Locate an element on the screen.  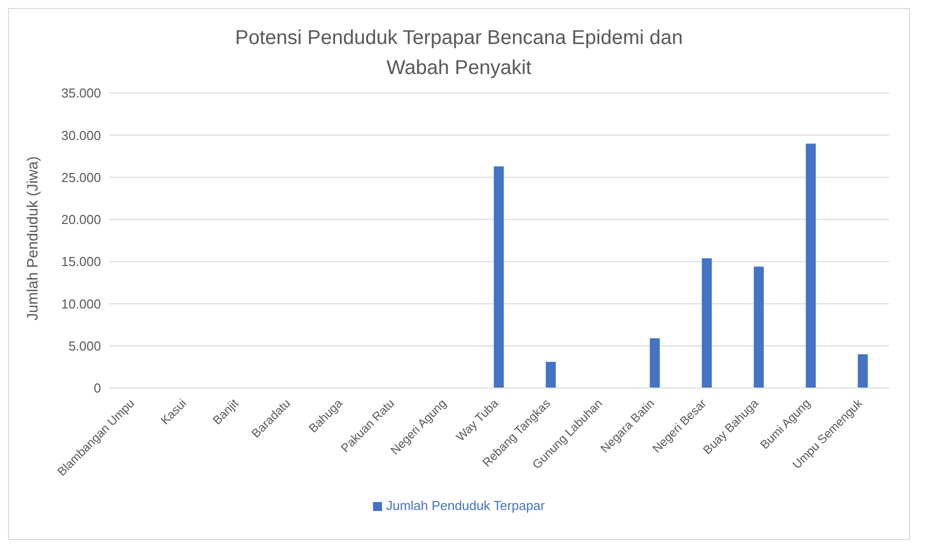
y-tick-label: 30.000 is located at coordinates (81, 135).